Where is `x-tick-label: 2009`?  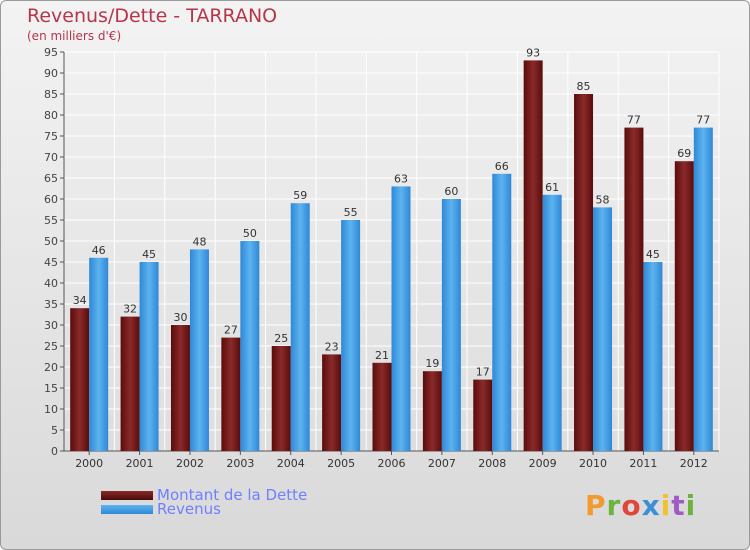 x-tick-label: 2009 is located at coordinates (543, 463).